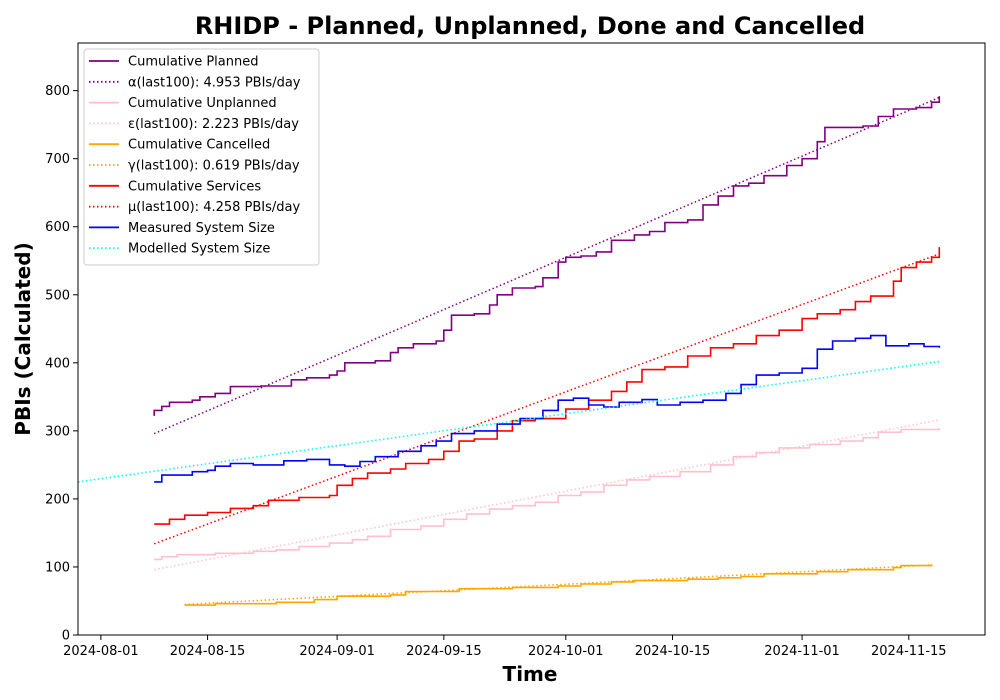 This screenshot has width=1000, height=700. I want to click on x-tick-label: 2024-11-01, so click(802, 651).